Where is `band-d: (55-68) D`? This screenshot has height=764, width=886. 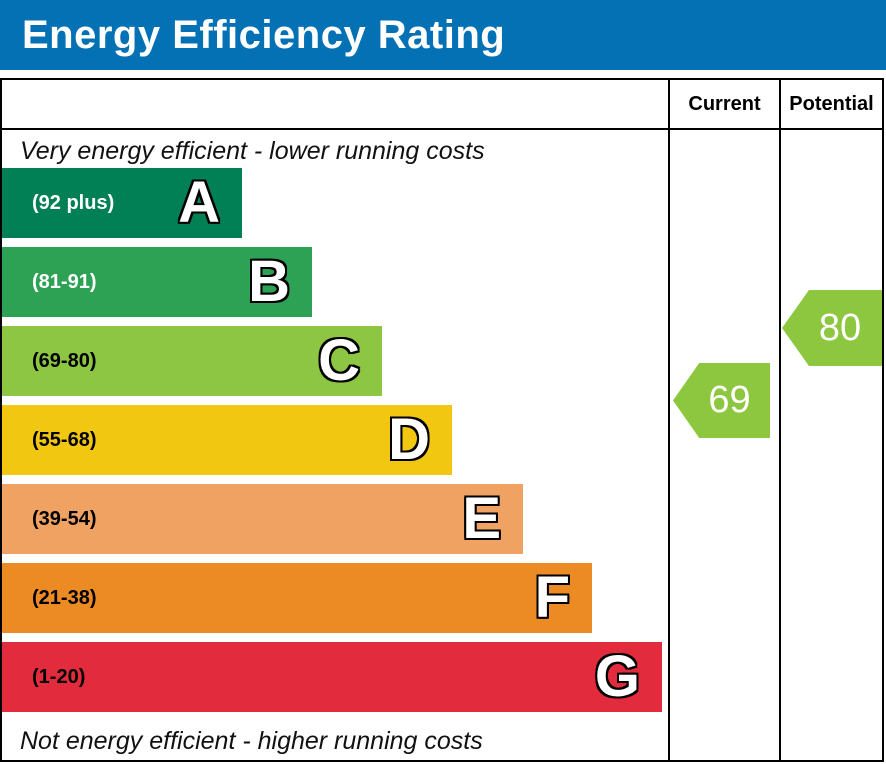 band-d: (55-68) D is located at coordinates (227, 440).